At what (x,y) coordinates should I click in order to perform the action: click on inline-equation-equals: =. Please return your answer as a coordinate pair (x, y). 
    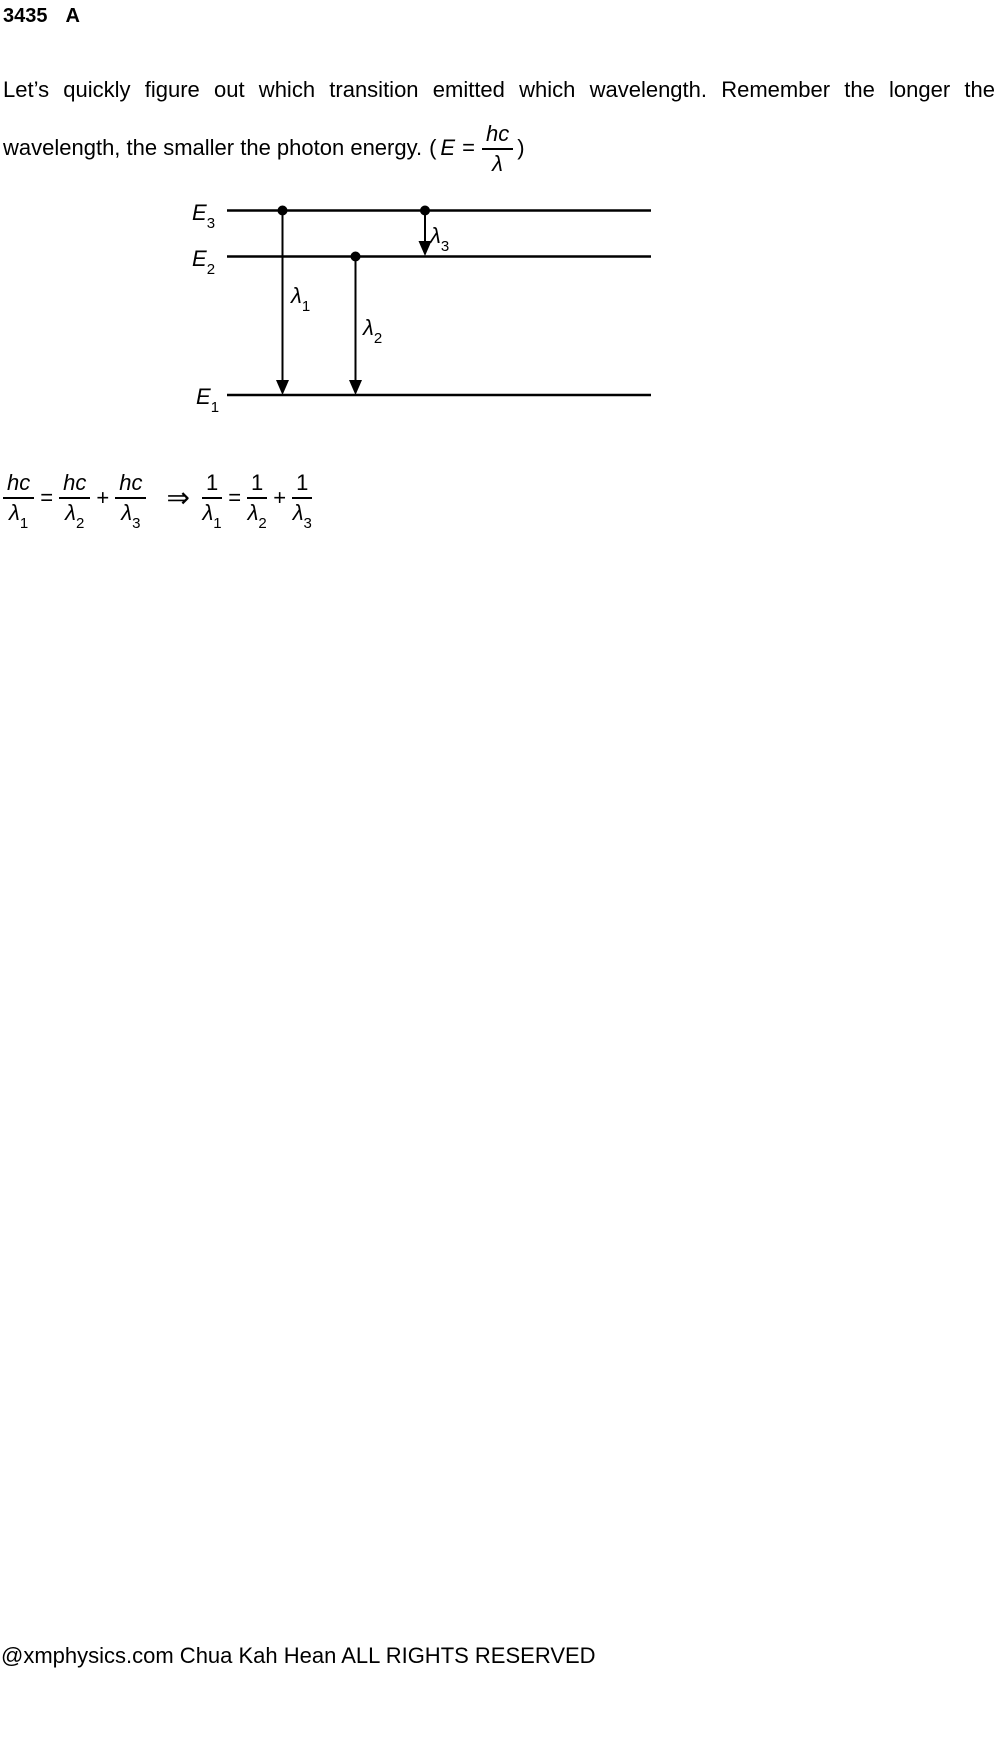
    Looking at the image, I should click on (468, 147).